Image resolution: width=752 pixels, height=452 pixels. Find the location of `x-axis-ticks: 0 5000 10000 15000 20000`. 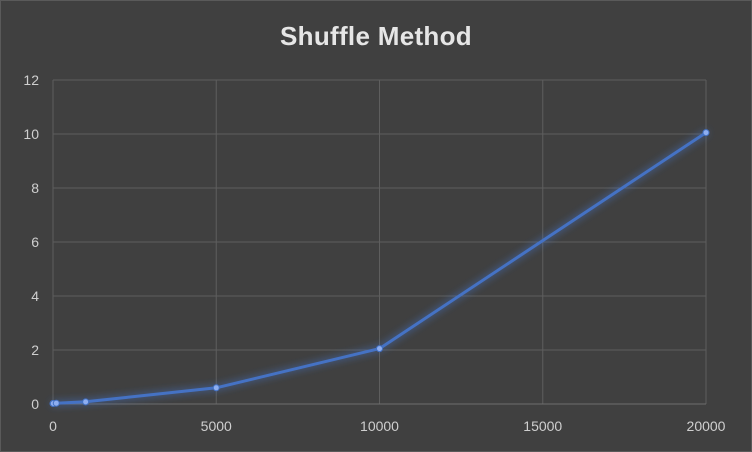

x-axis-ticks: 0 5000 10000 15000 20000 is located at coordinates (387, 426).